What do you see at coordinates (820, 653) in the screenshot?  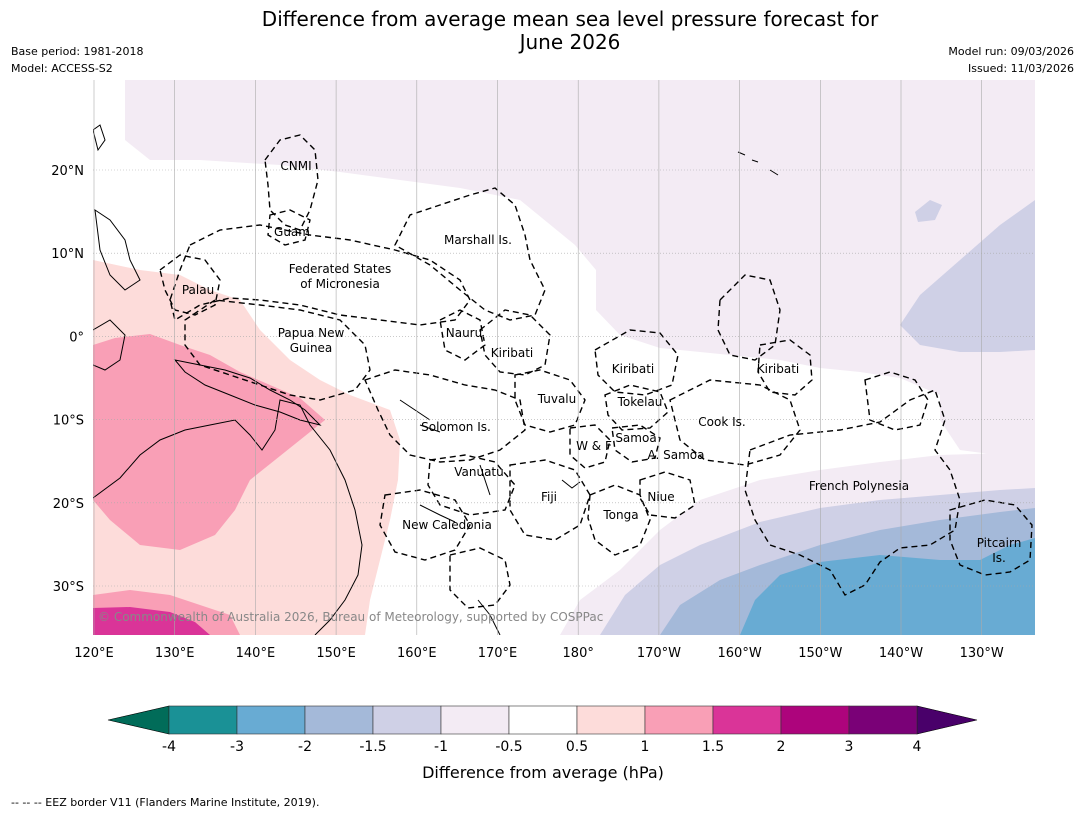 I see `lon-label: 150°W` at bounding box center [820, 653].